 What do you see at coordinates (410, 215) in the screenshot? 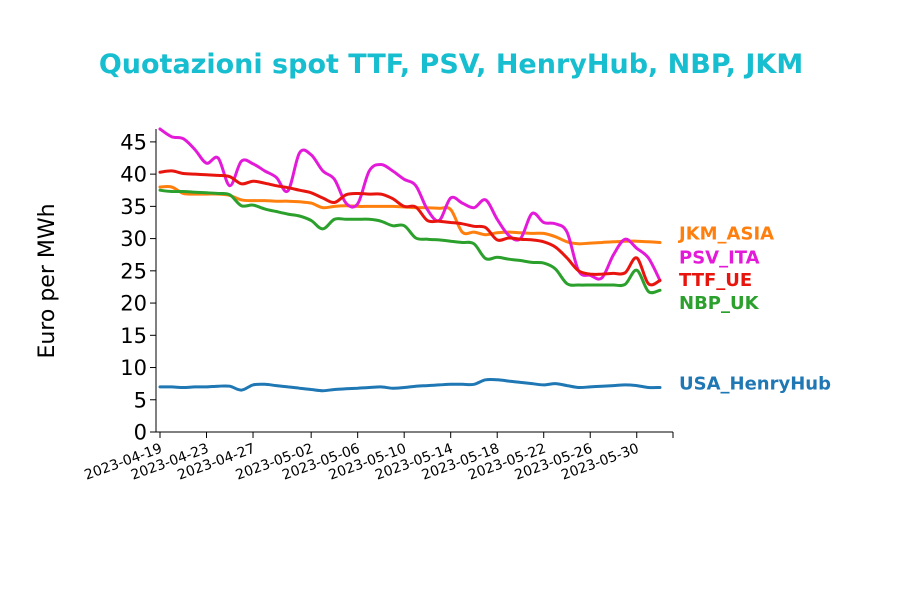
I see `series-line-jkm_asia` at bounding box center [410, 215].